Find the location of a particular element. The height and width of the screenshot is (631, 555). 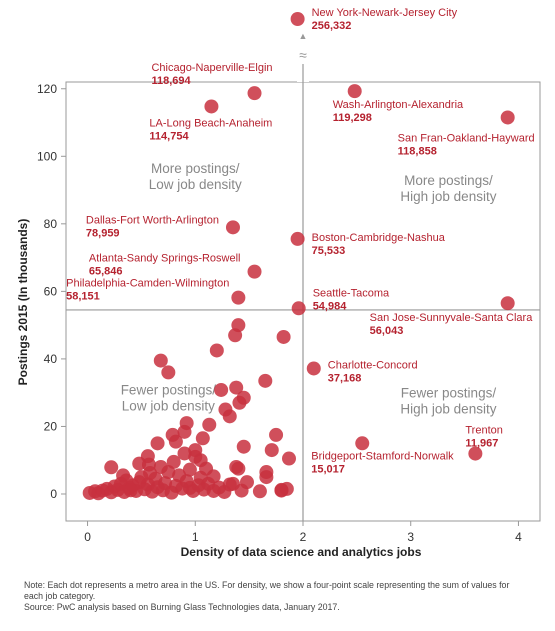

quadrant-label-top-left: More postings/ is located at coordinates (195, 168).